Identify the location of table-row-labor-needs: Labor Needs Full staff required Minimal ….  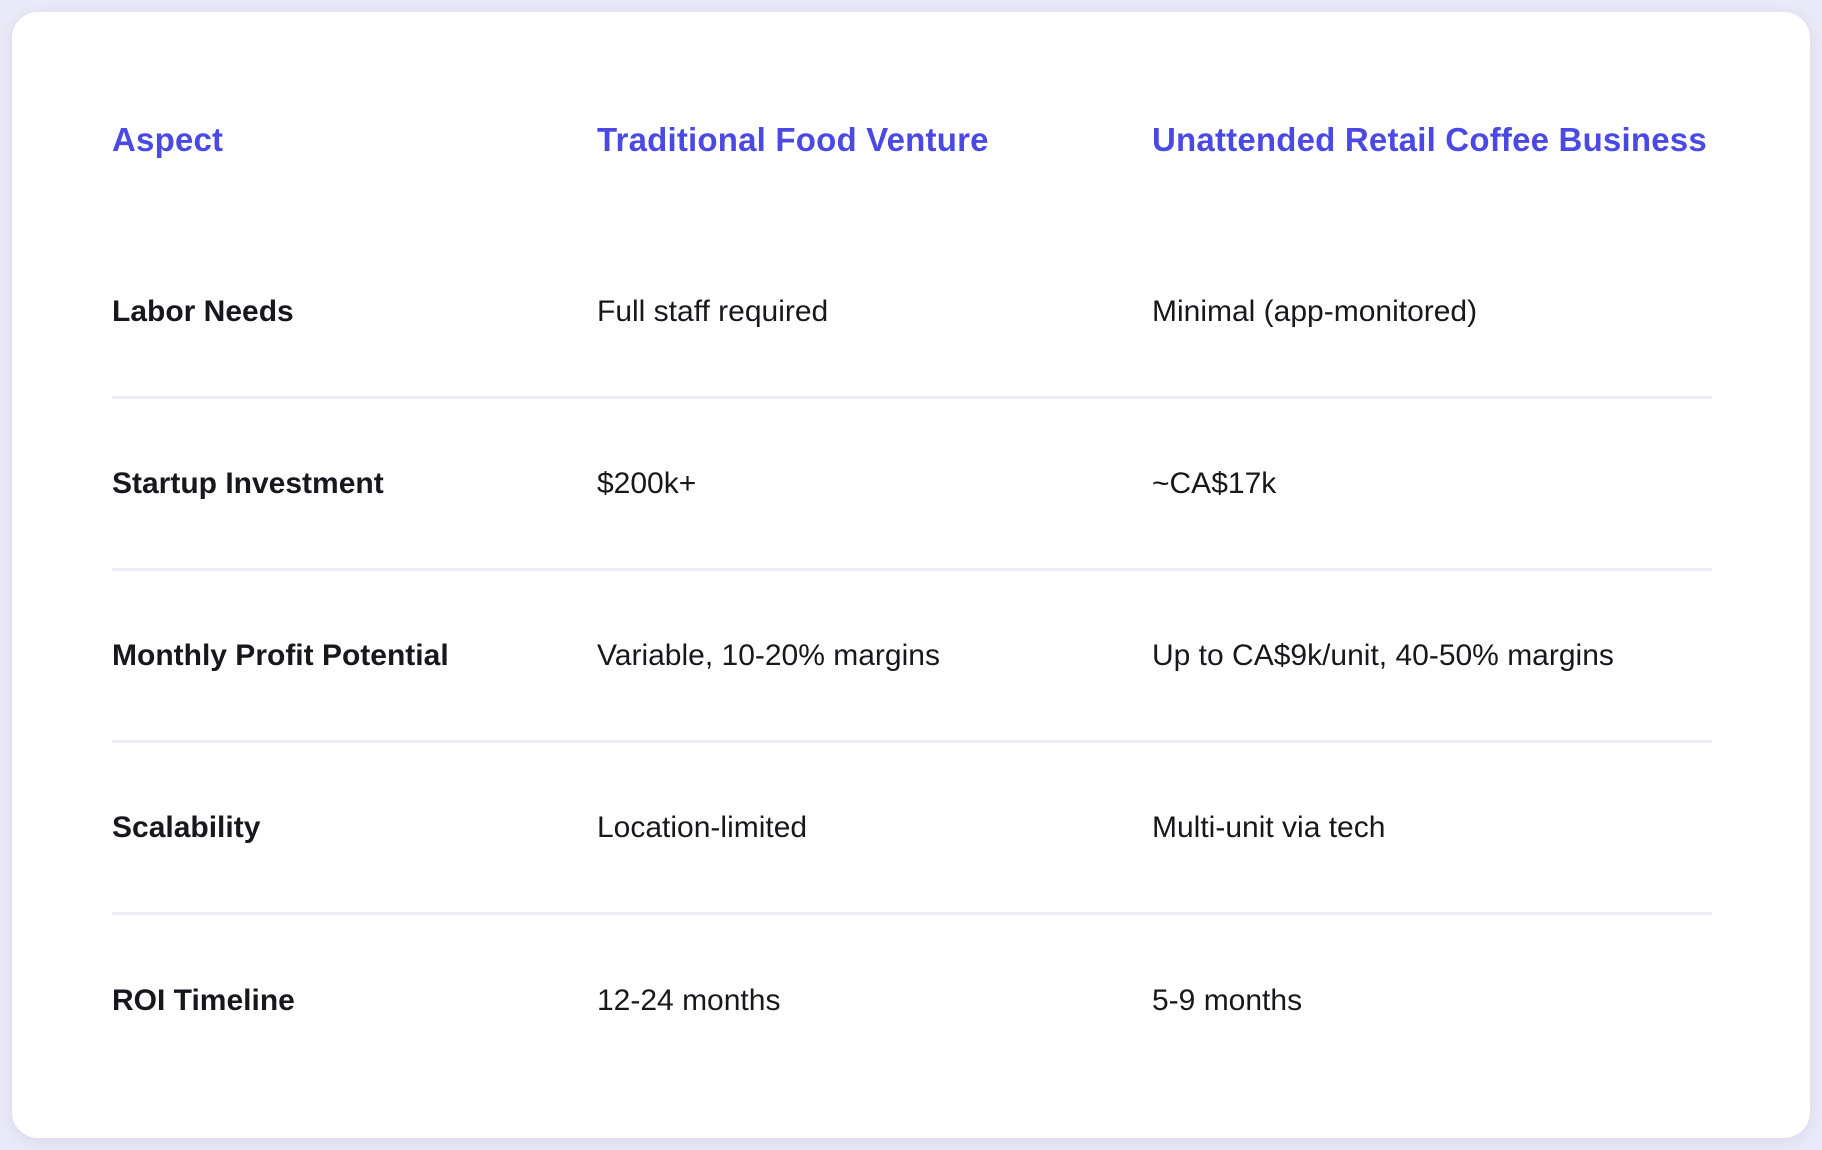
(912, 313).